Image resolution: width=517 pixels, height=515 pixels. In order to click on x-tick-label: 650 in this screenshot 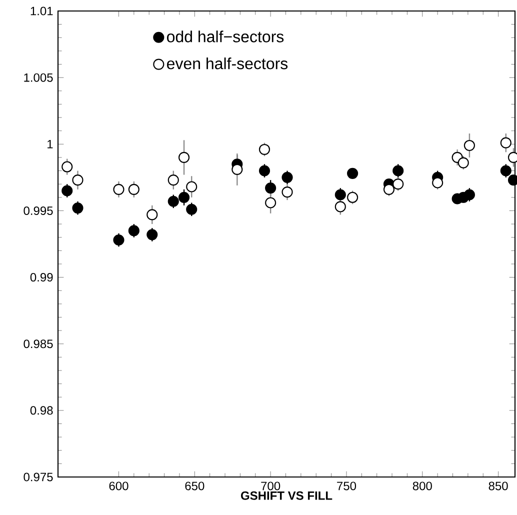, I will do `click(194, 486)`.